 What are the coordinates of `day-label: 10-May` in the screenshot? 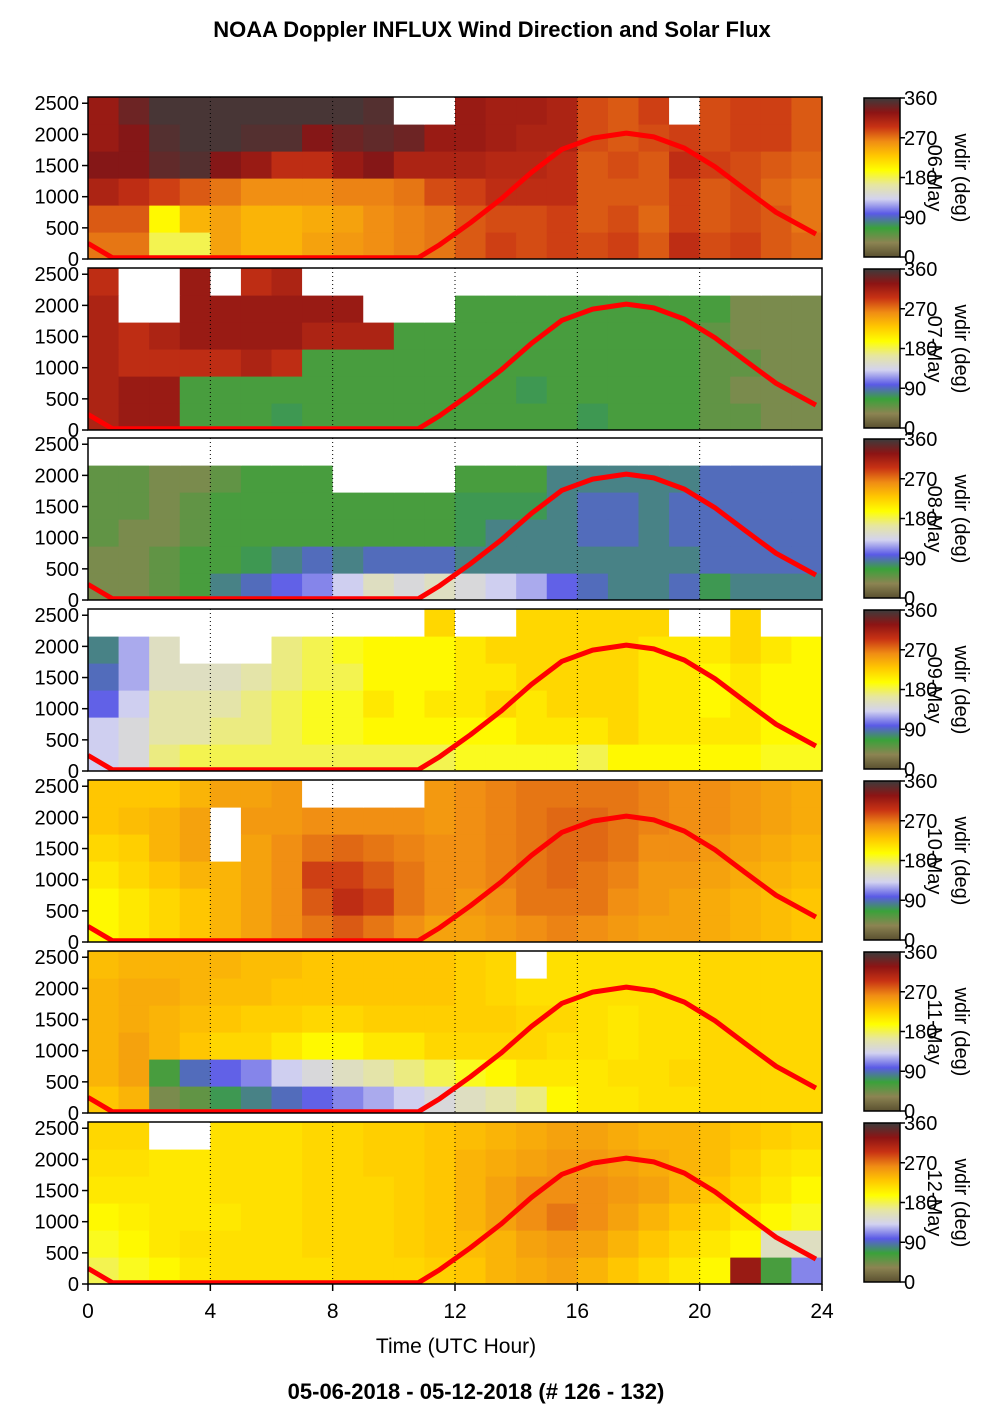 It's located at (934, 861).